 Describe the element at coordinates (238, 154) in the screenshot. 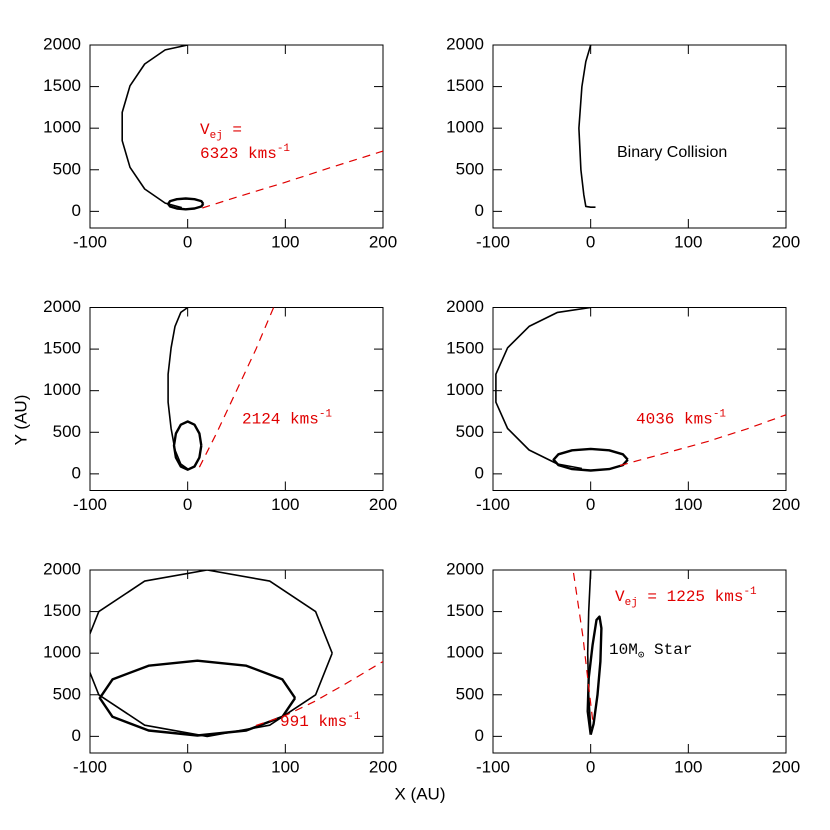

I see `annotation-text: 6323 kms` at that location.